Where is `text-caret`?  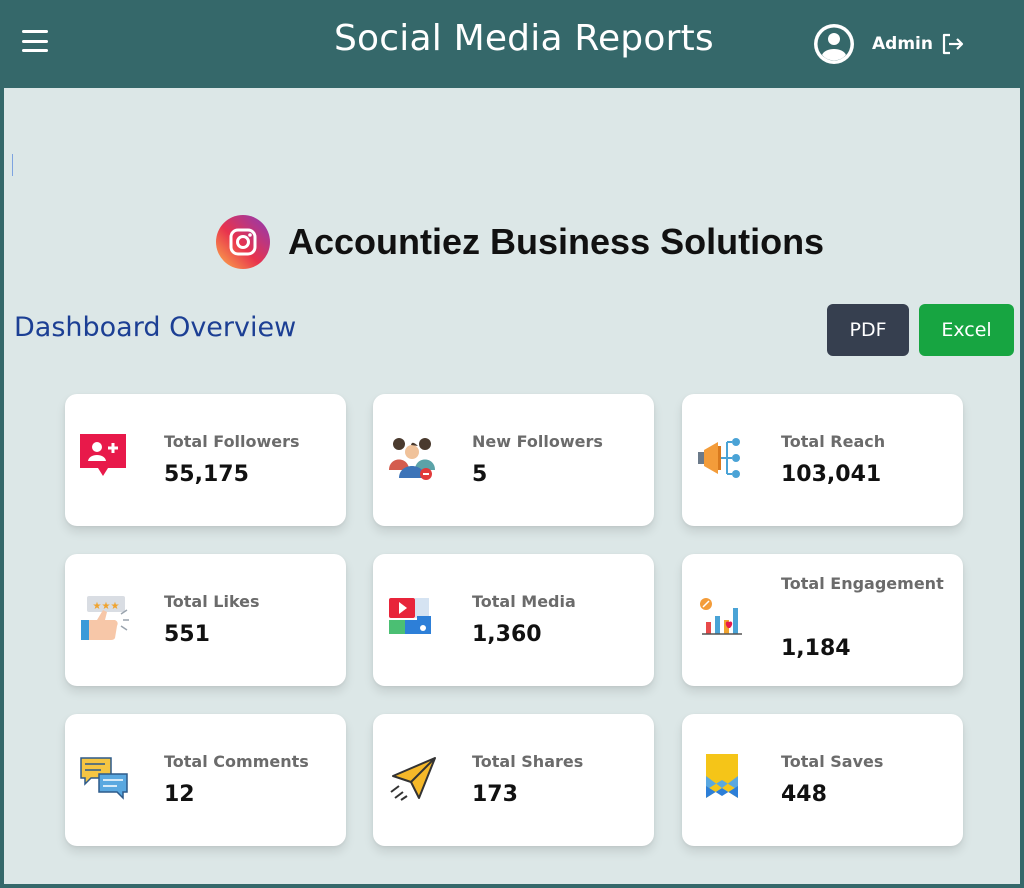
text-caret is located at coordinates (12, 165).